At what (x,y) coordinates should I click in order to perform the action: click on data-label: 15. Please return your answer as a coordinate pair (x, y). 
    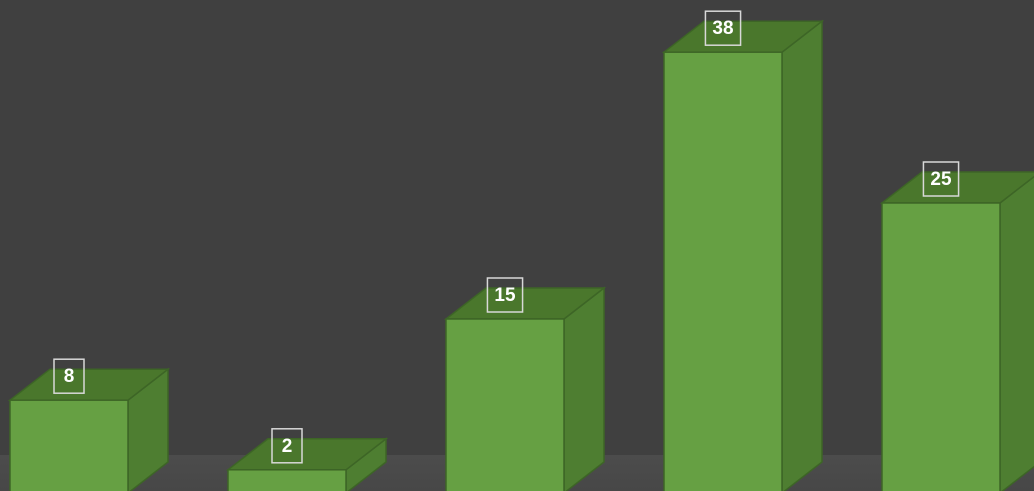
    Looking at the image, I should click on (505, 295).